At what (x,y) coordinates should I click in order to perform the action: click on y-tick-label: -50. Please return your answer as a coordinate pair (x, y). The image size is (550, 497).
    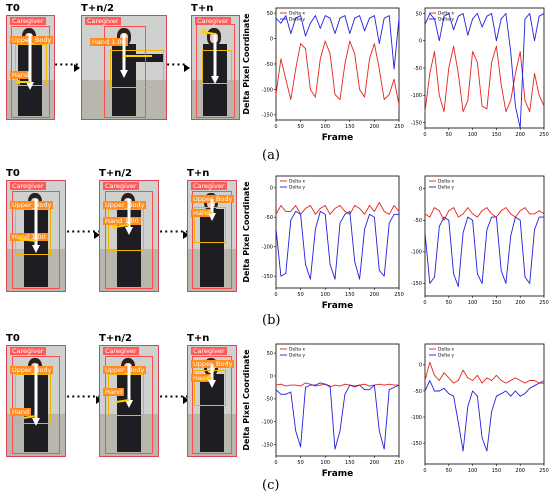
    Looking at the image, I should click on (418, 221).